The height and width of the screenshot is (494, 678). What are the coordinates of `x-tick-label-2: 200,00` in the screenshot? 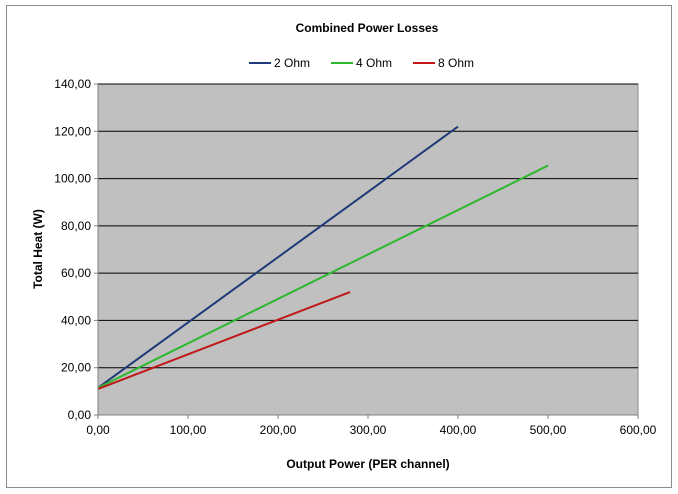 It's located at (278, 430).